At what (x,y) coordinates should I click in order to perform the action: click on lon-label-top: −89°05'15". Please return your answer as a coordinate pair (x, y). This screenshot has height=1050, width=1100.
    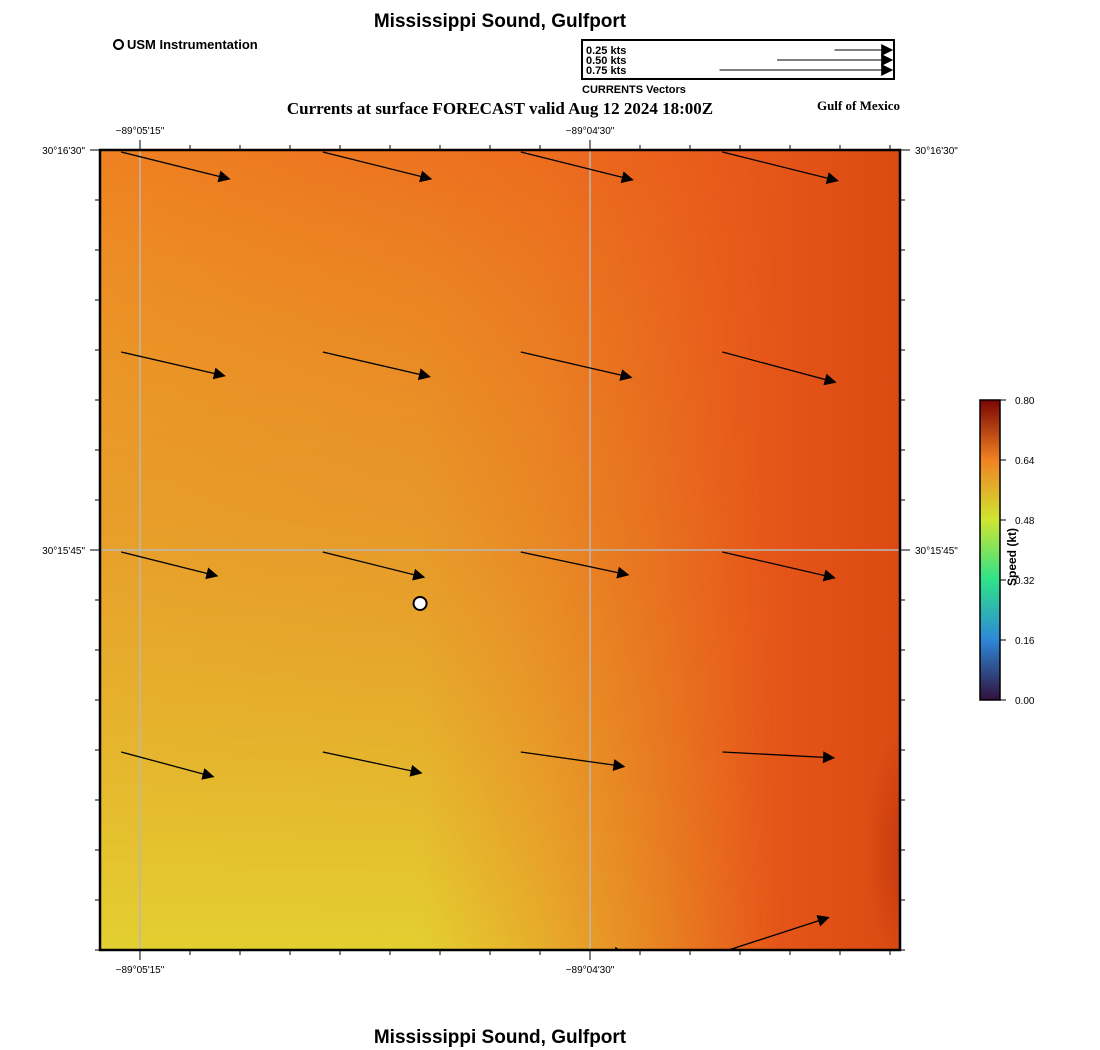
    Looking at the image, I should click on (140, 131).